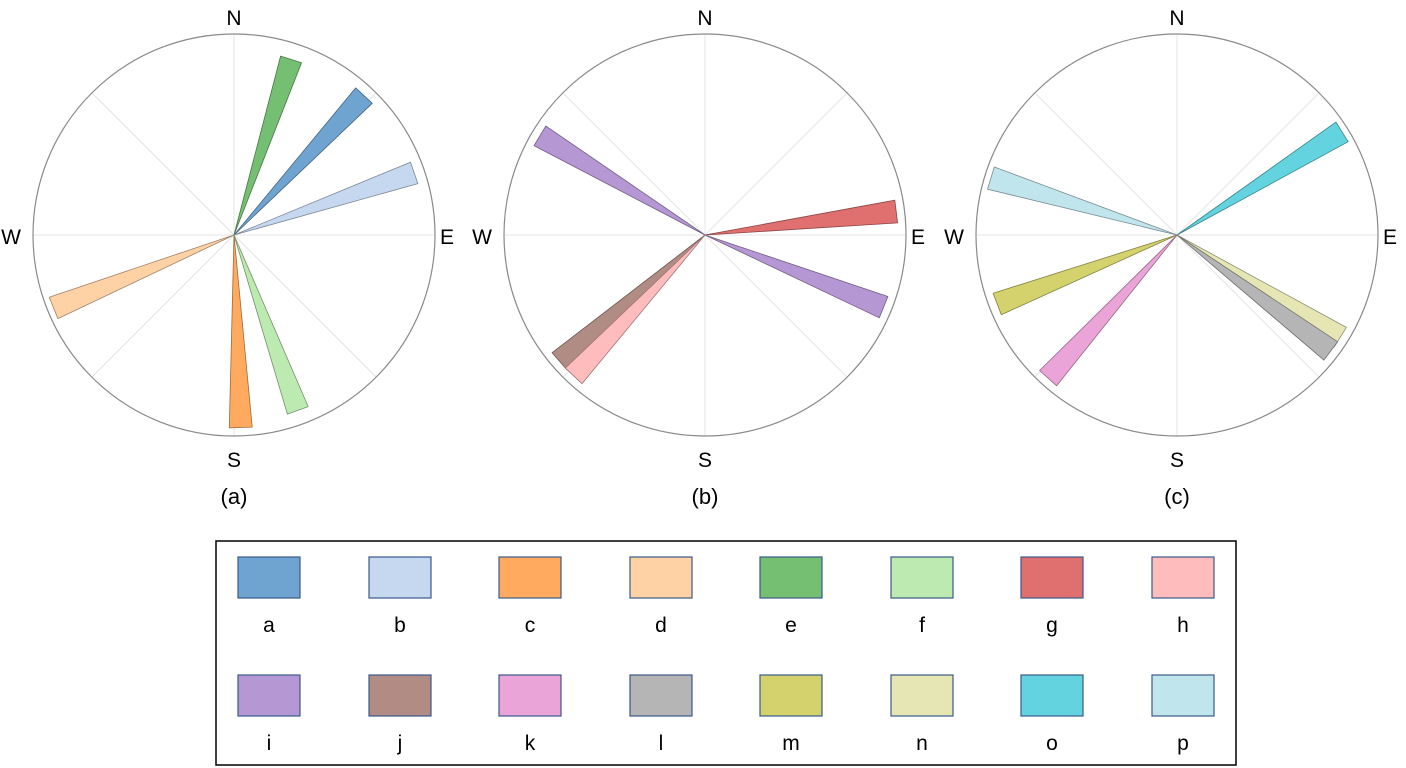  What do you see at coordinates (530, 743) in the screenshot?
I see `legend-label-k: k` at bounding box center [530, 743].